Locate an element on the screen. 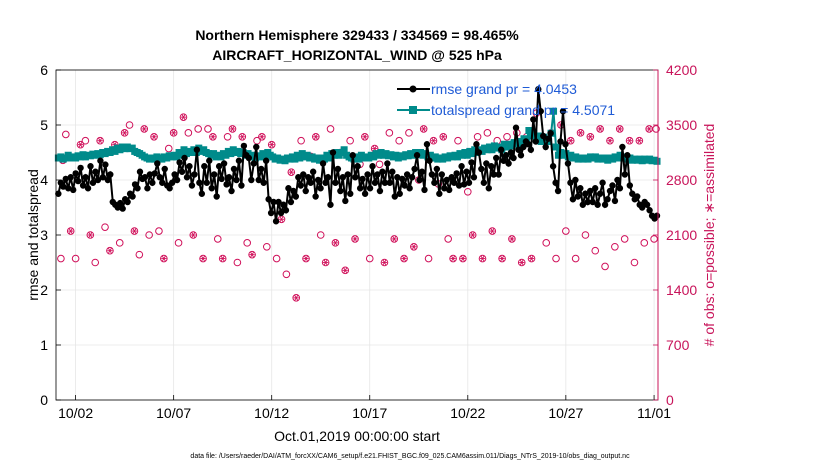  x-tick-label: 10/12 is located at coordinates (271, 413).